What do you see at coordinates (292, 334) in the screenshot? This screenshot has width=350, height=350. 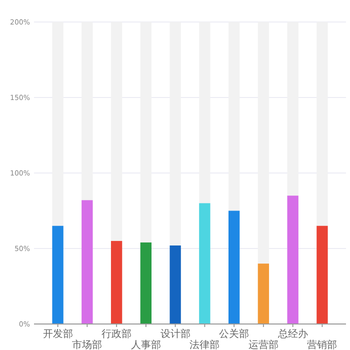 I see `x-tick-label: 总经办` at bounding box center [292, 334].